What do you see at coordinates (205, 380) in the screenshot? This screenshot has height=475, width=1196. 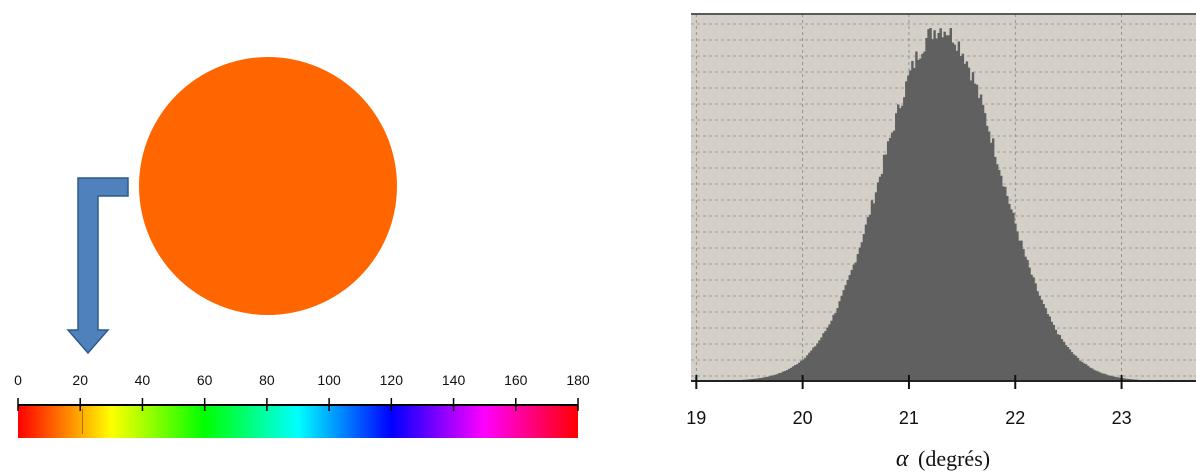 I see `hue-scale-tick-label: 60` at bounding box center [205, 380].